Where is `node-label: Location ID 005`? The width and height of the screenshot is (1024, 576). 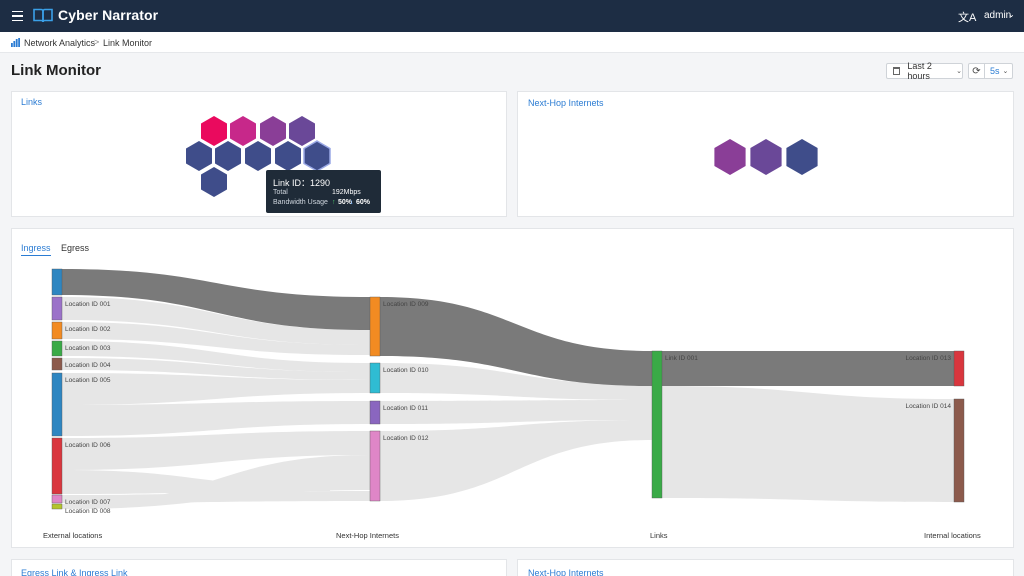
node-label: Location ID 005 is located at coordinates (88, 380).